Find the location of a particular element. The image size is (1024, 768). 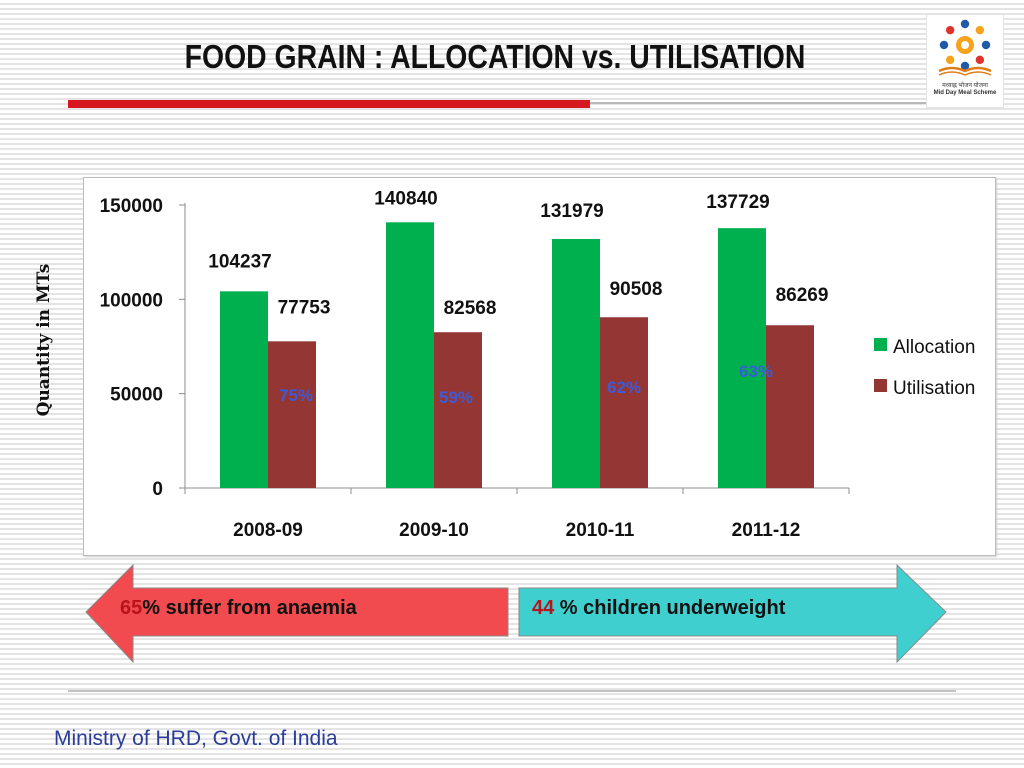

logo-hindi-text: मध्याह्न भोजन योजना is located at coordinates (965, 86).